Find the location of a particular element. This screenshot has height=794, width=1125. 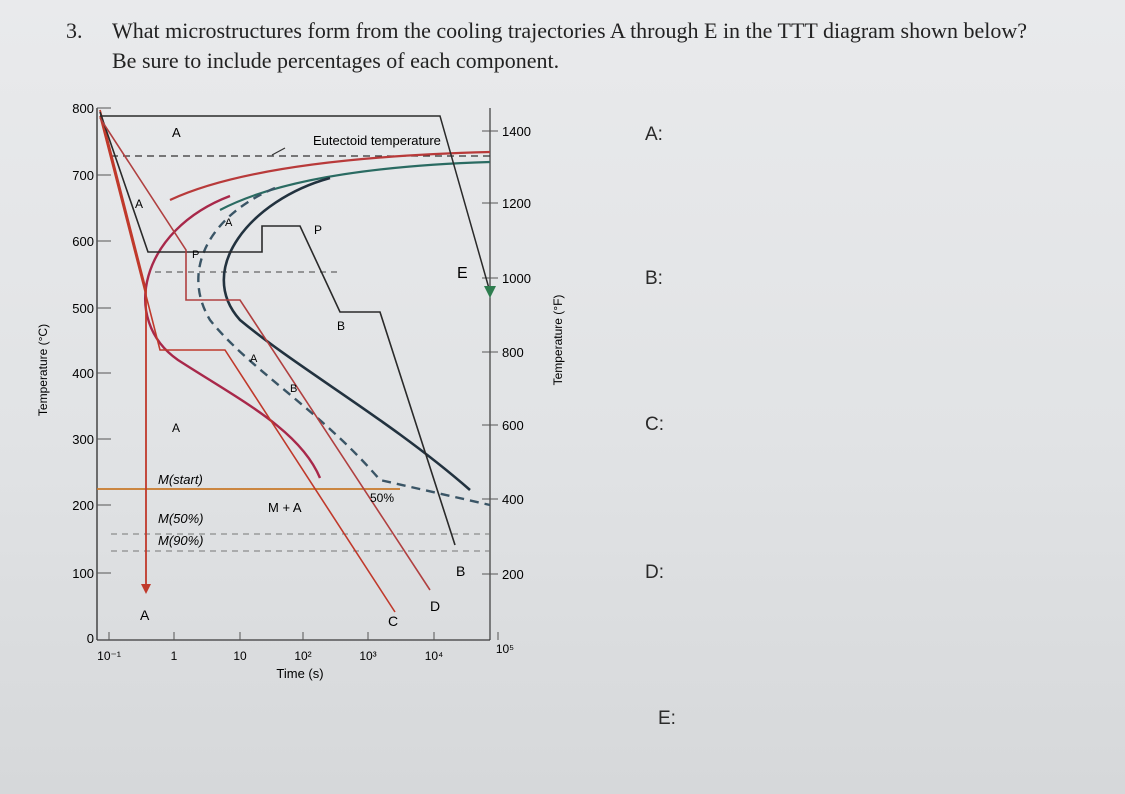

c-tick-500: 500 is located at coordinates (83, 308).